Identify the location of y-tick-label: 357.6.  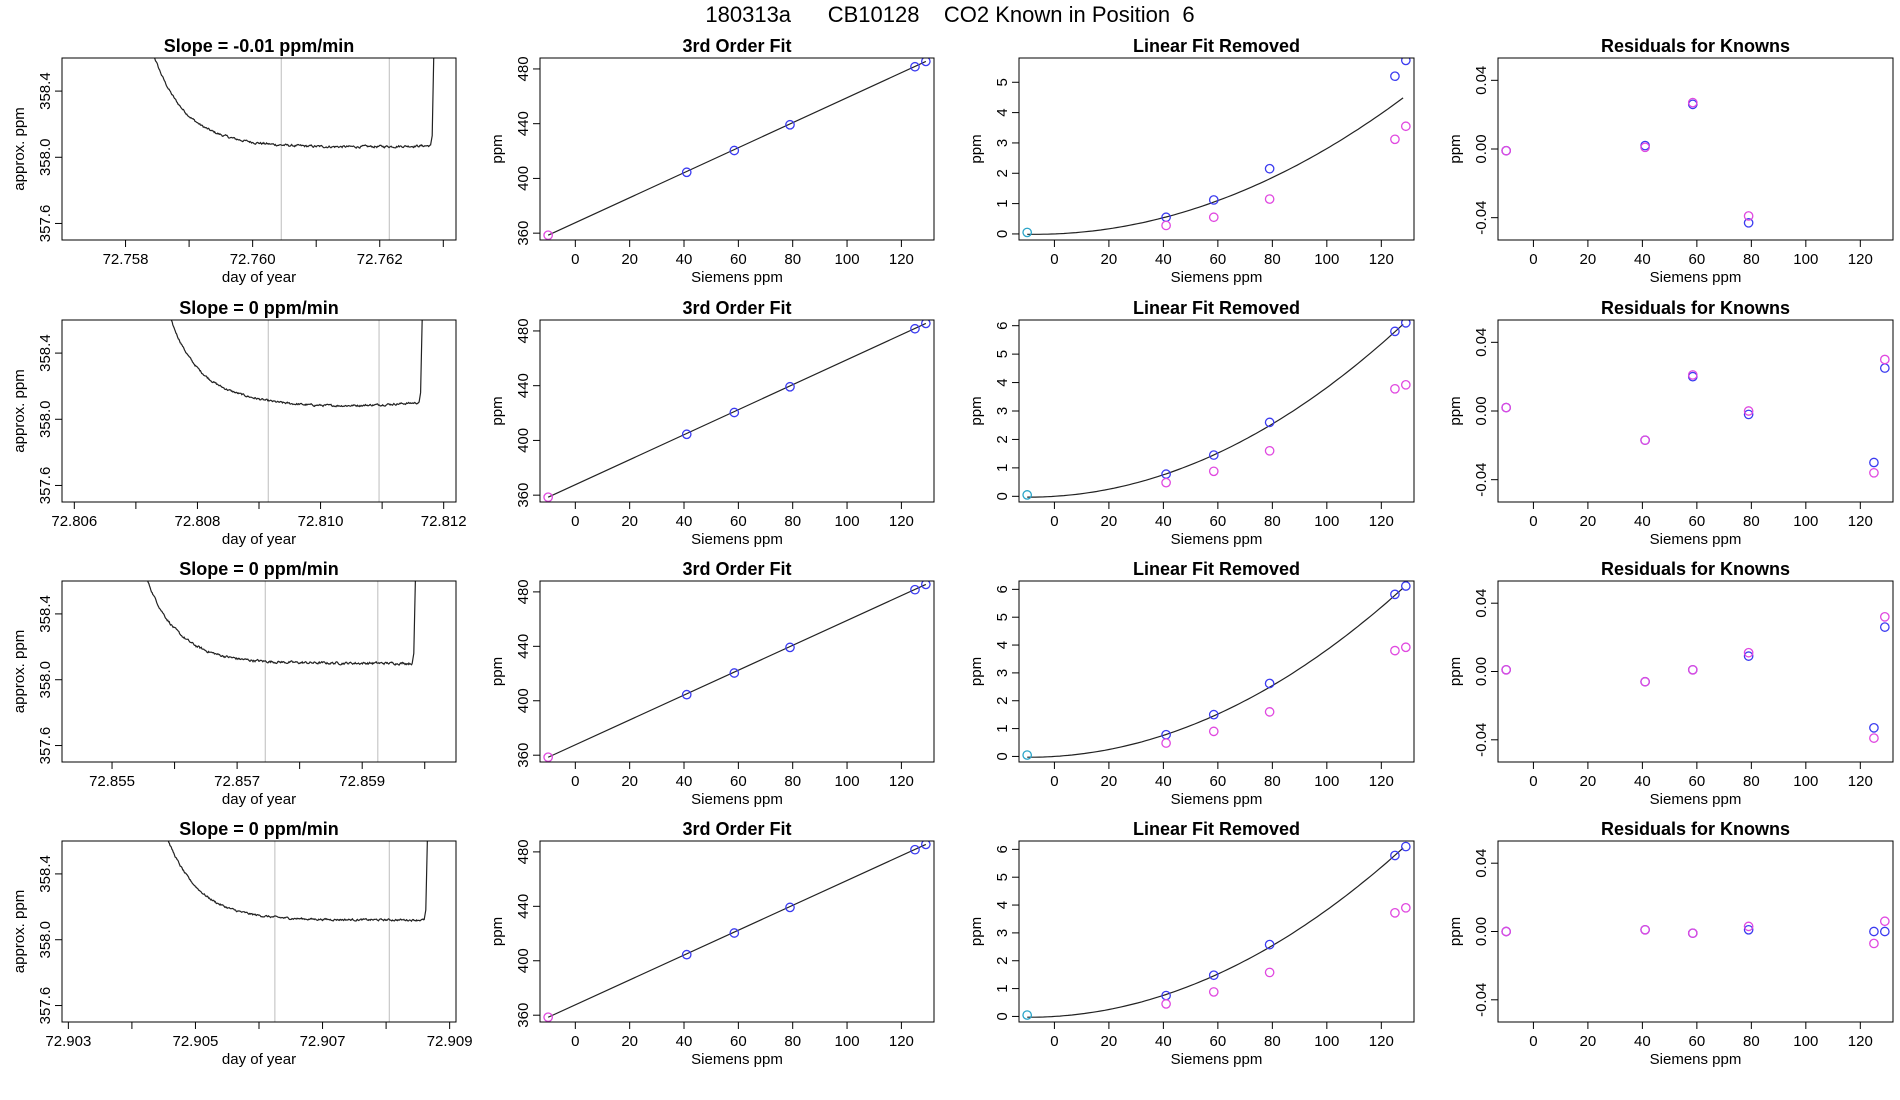
(45, 746).